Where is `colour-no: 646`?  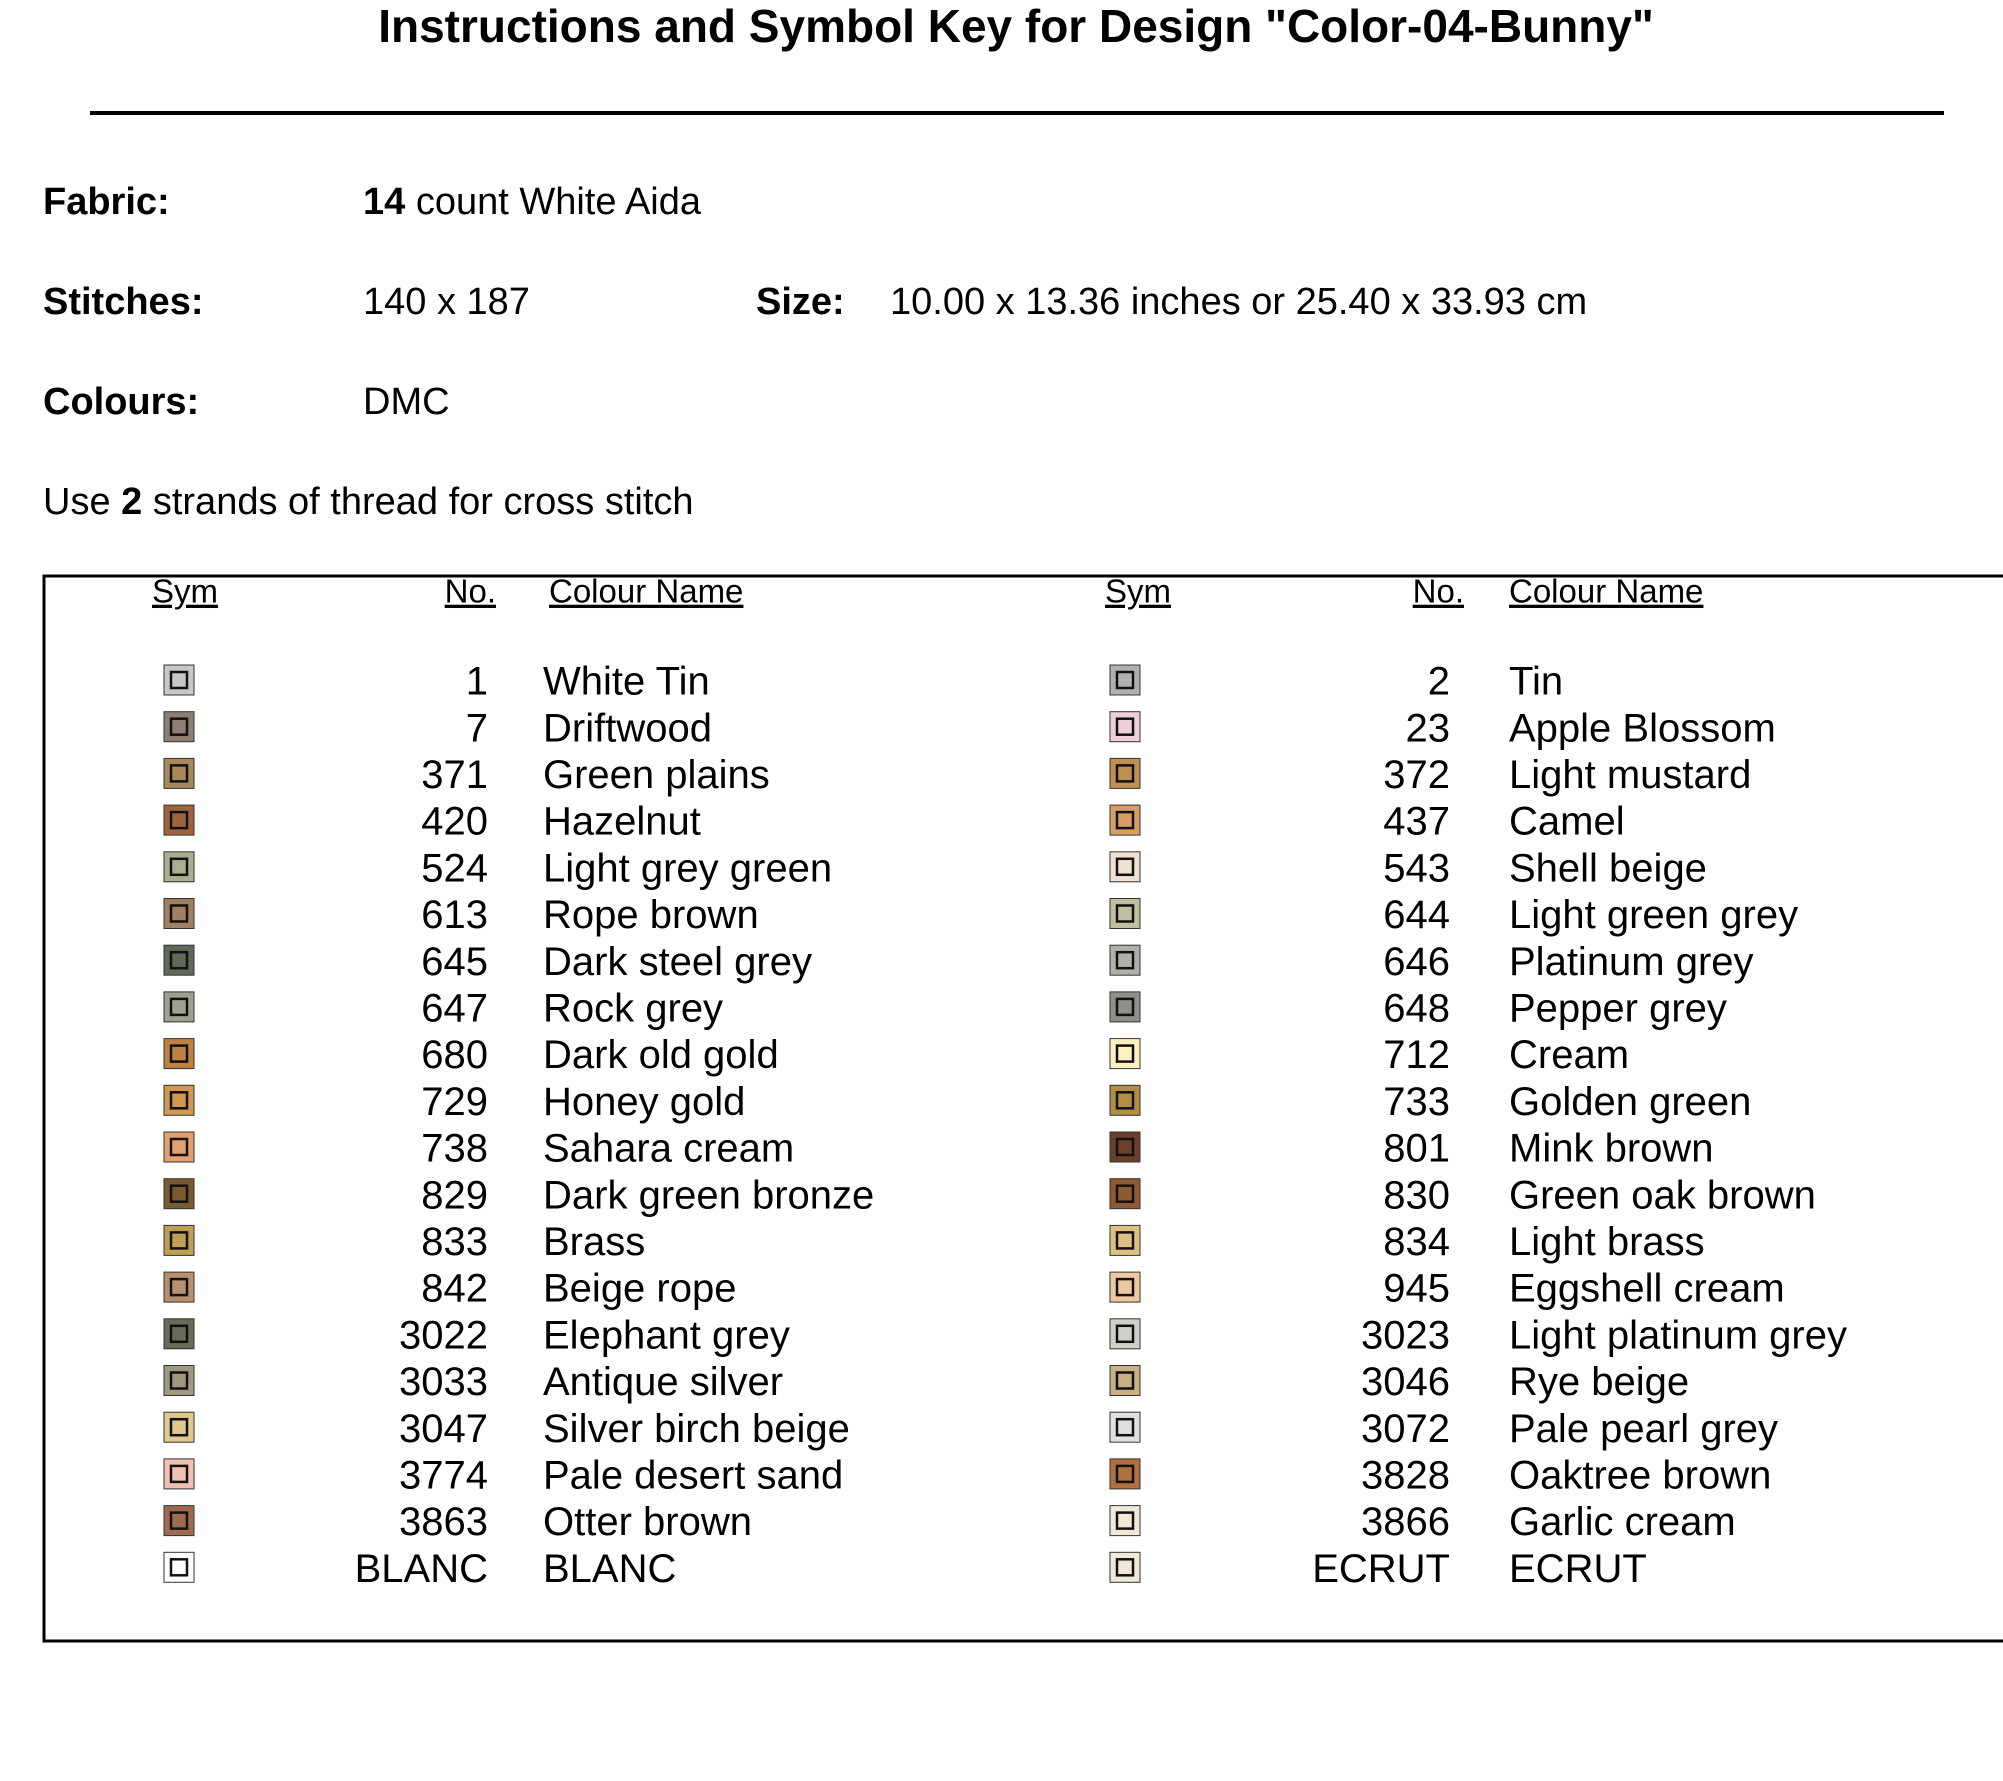 colour-no: 646 is located at coordinates (1416, 962).